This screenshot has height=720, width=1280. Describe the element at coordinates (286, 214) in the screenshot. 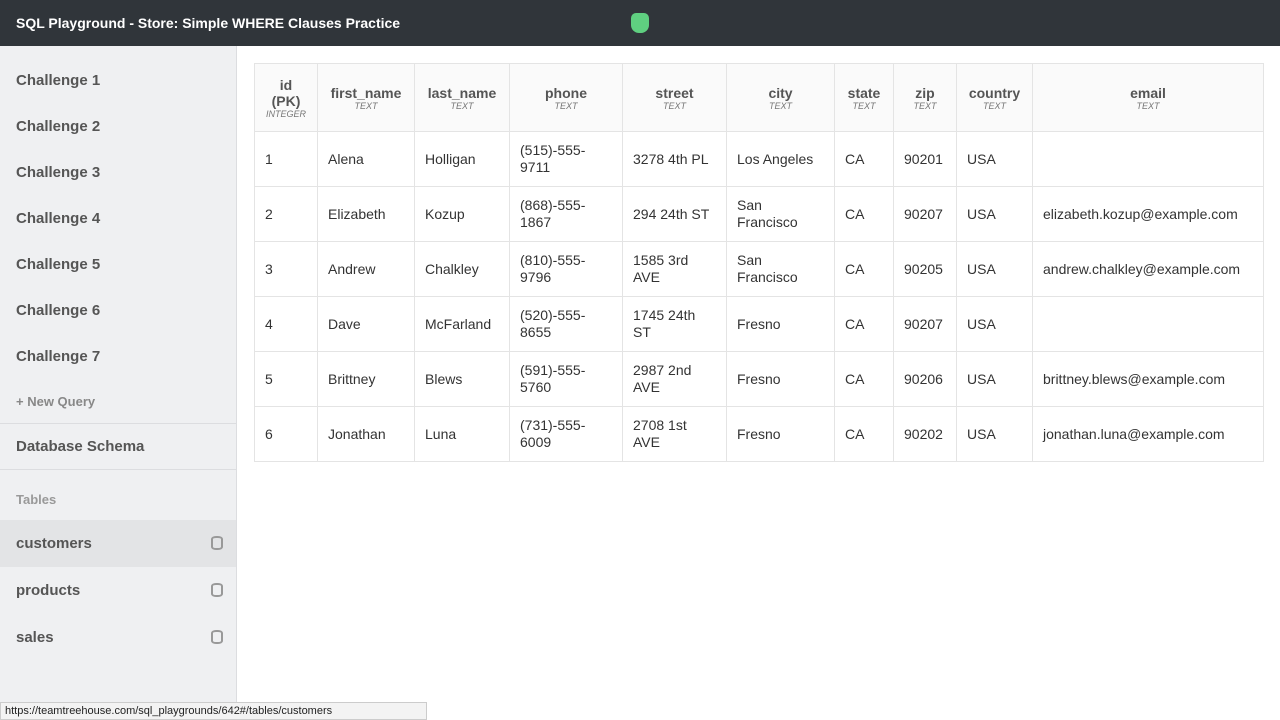

I see `table-cell: 2` at that location.